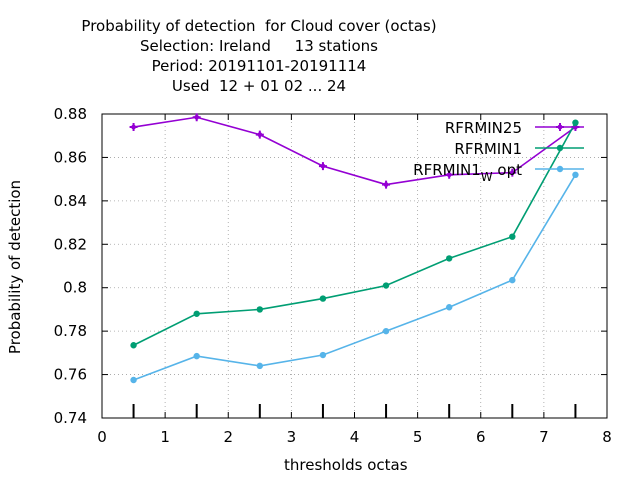 This screenshot has height=480, width=640. What do you see at coordinates (70, 201) in the screenshot?
I see `y-tick-label: 0.84` at bounding box center [70, 201].